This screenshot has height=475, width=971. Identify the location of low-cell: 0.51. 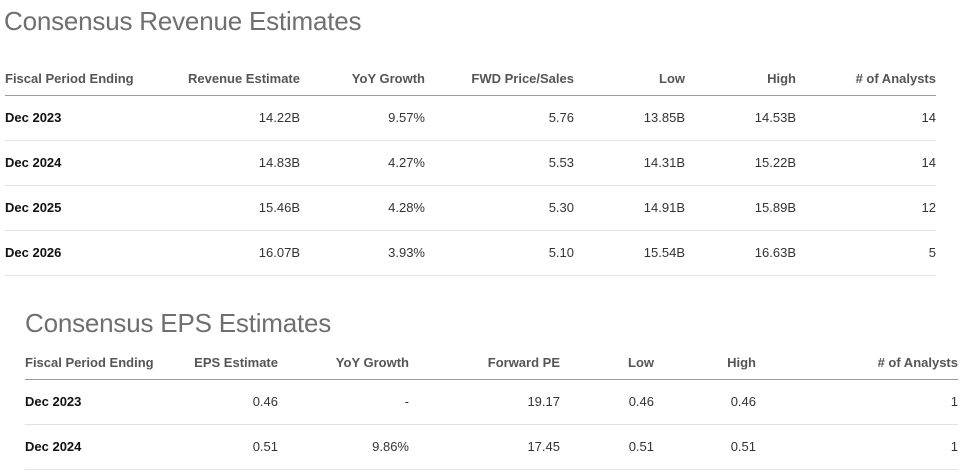
(607, 447).